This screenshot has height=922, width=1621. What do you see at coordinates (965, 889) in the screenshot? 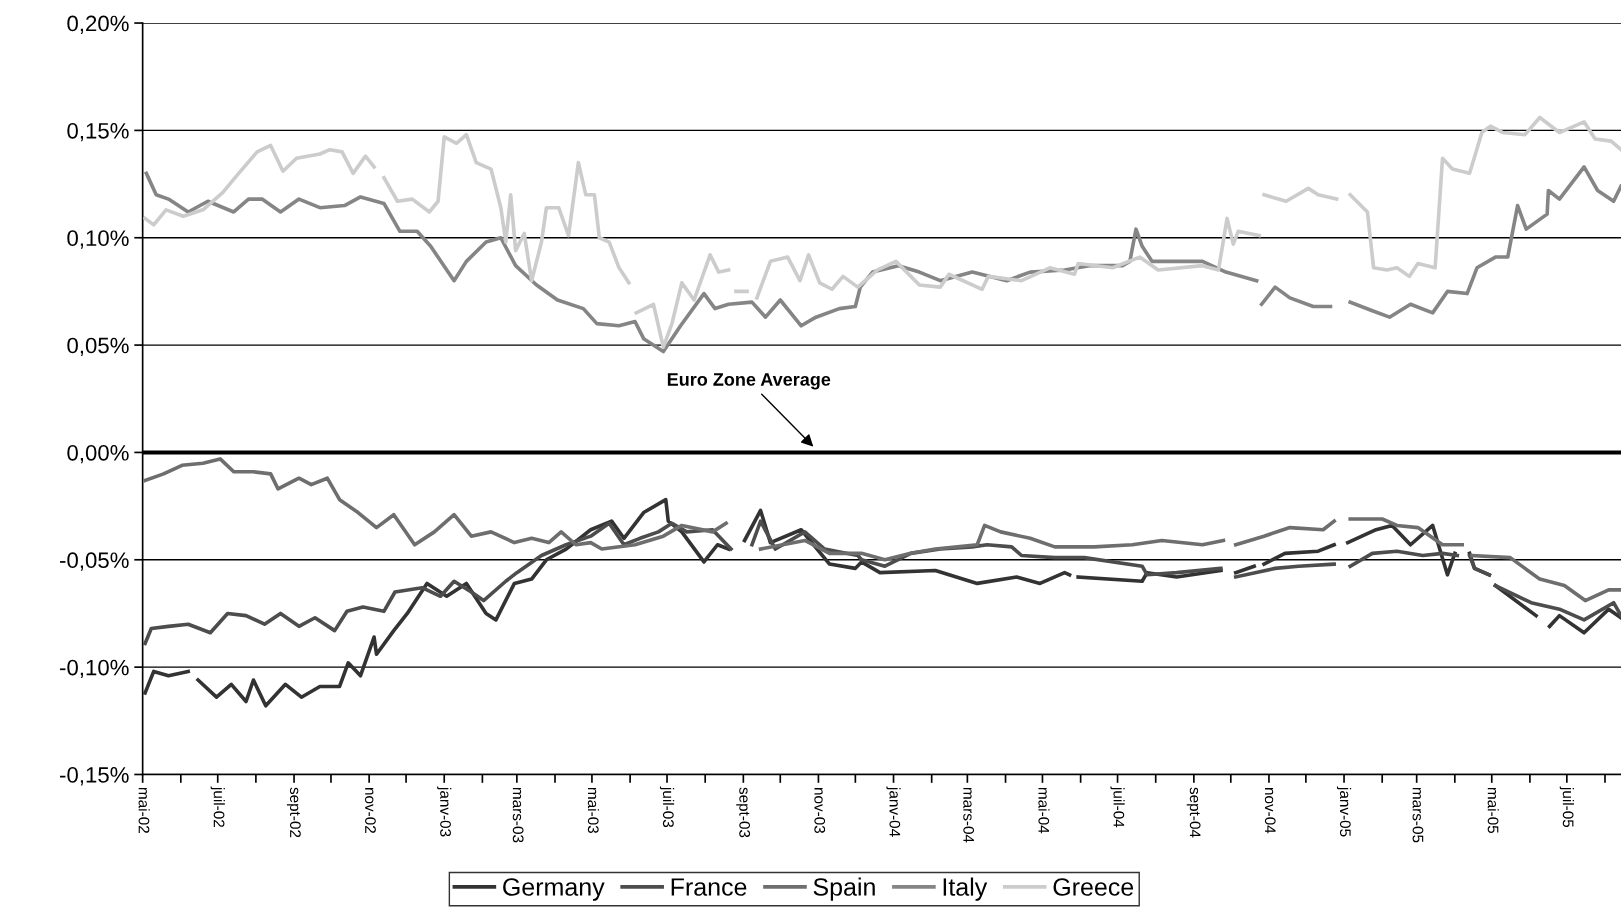
I see `legend-label: Italy` at bounding box center [965, 889].